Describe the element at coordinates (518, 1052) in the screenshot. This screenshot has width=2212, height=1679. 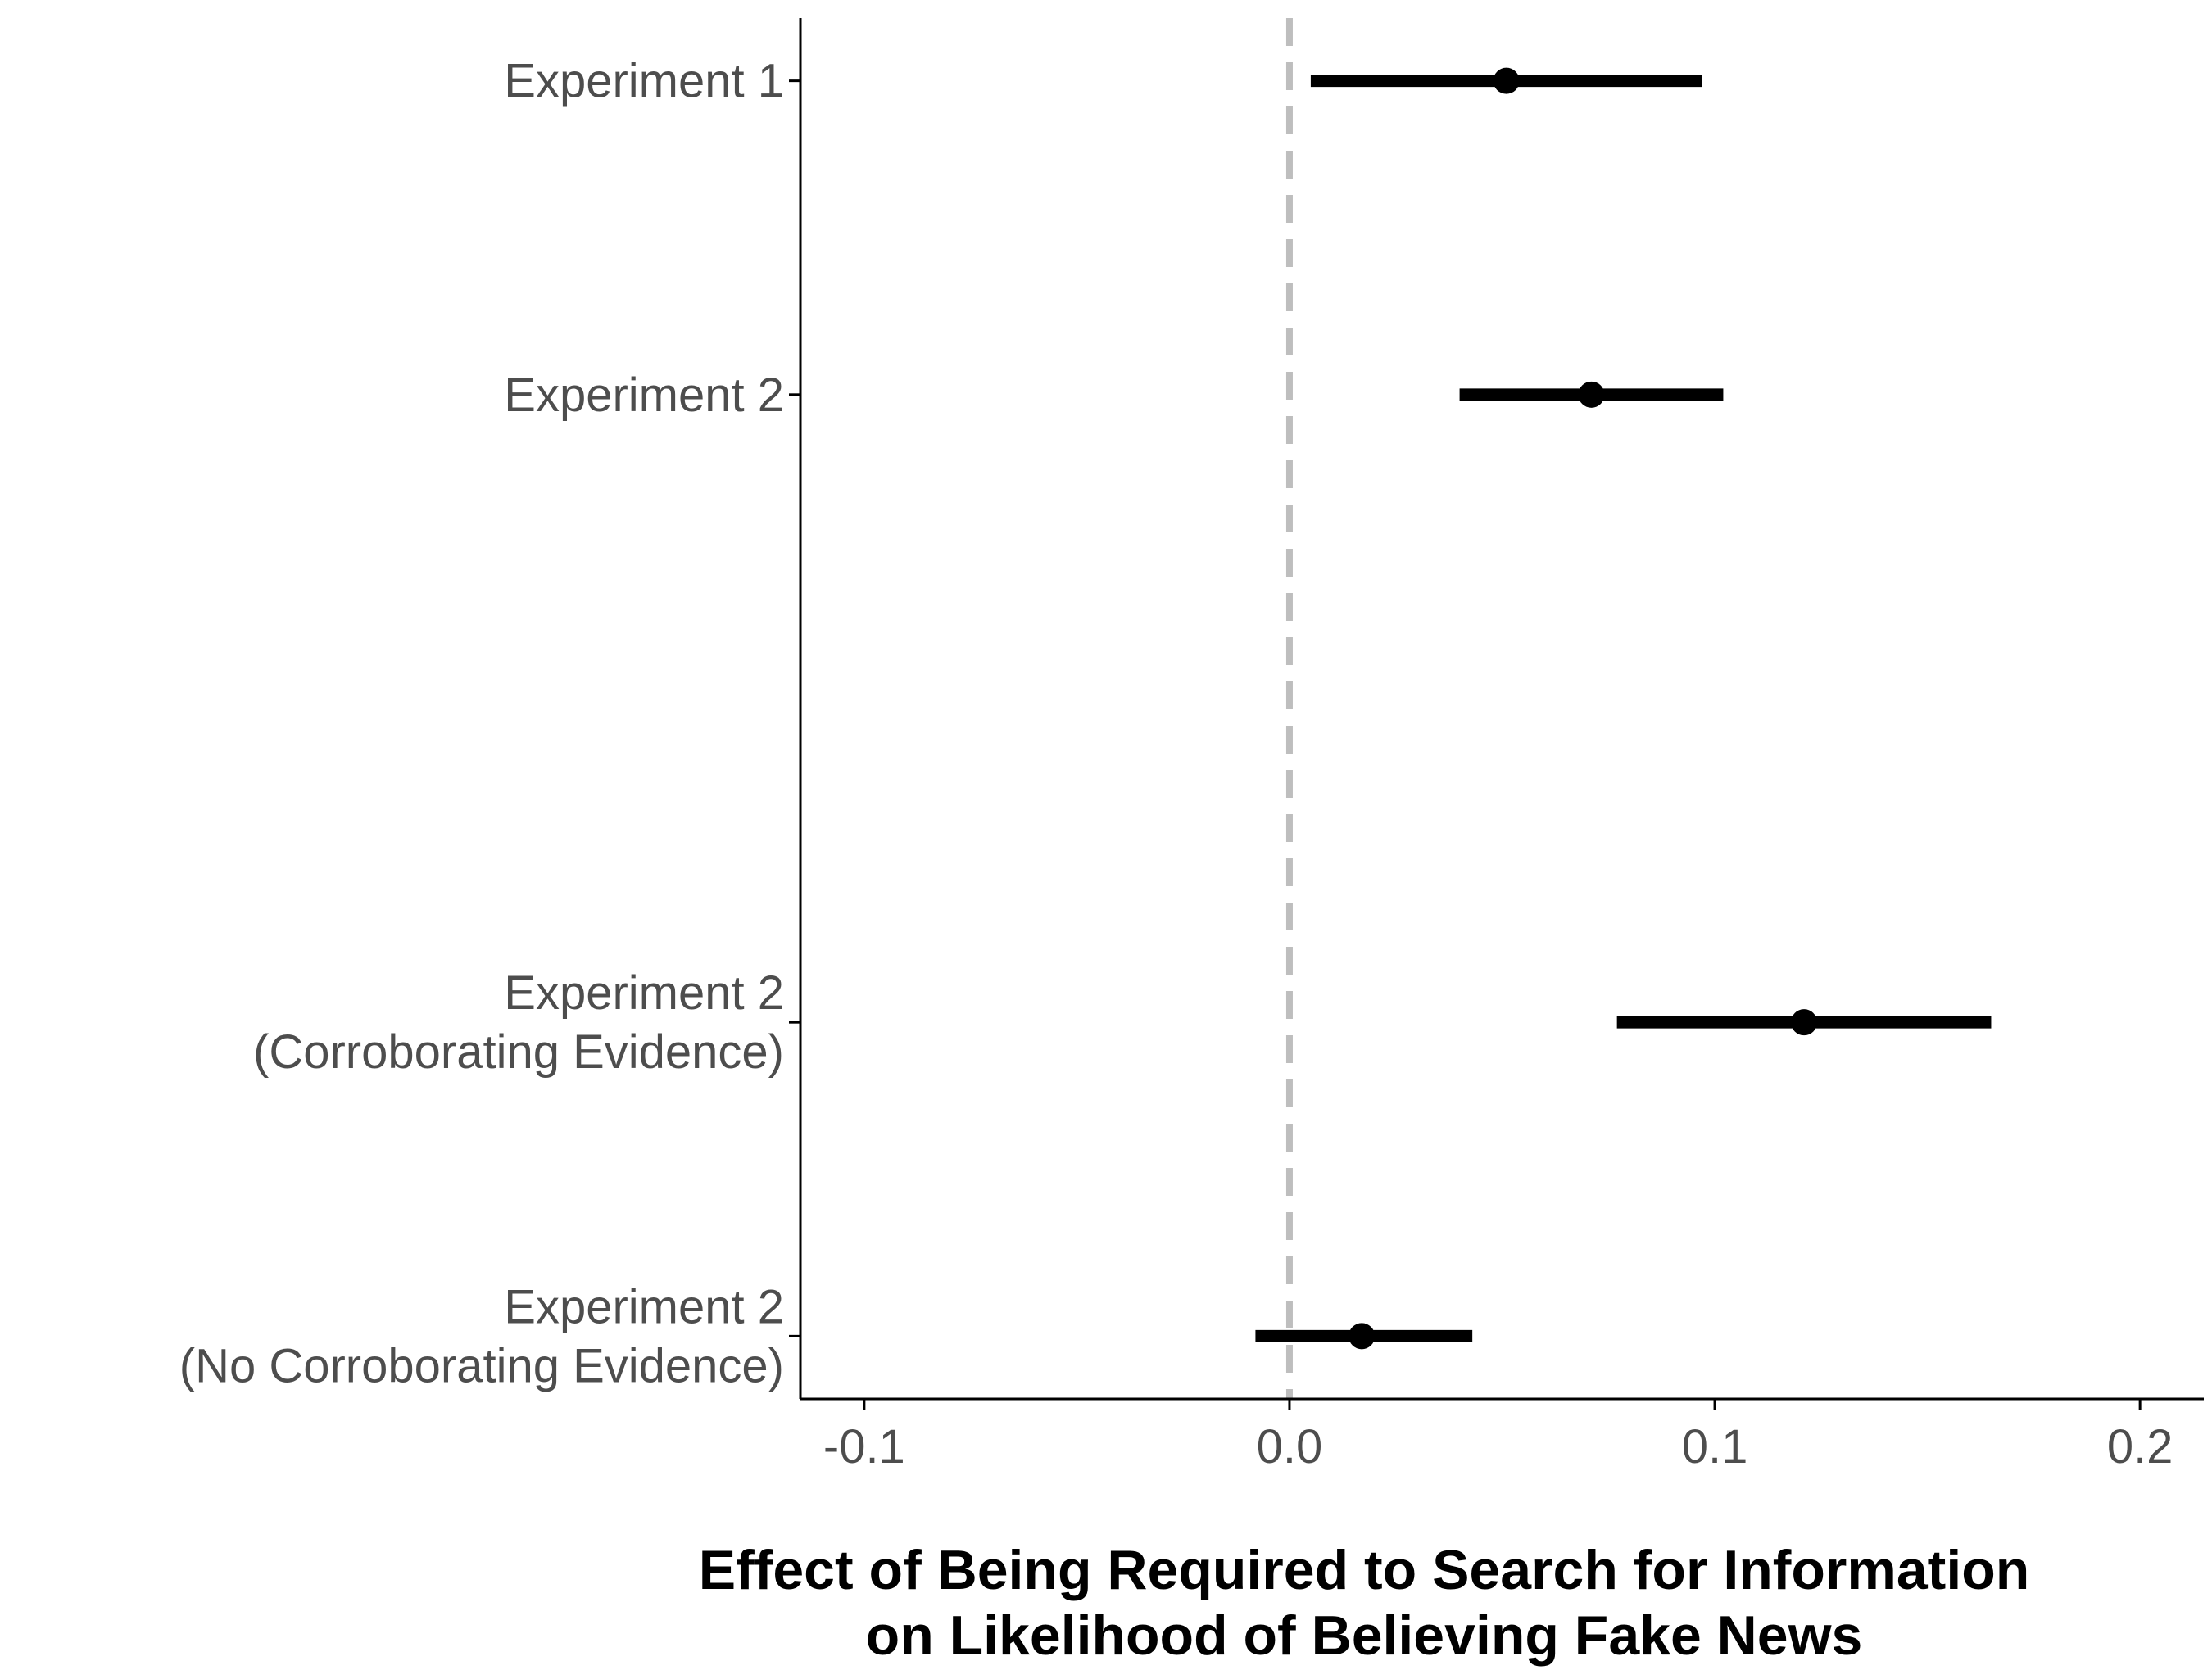
I see `y-category-label: (Corroborating Evidence)` at that location.